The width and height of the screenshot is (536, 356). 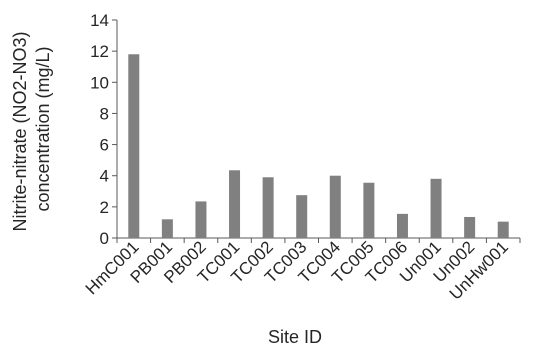 I want to click on y-tick-label: 0, so click(x=104, y=238).